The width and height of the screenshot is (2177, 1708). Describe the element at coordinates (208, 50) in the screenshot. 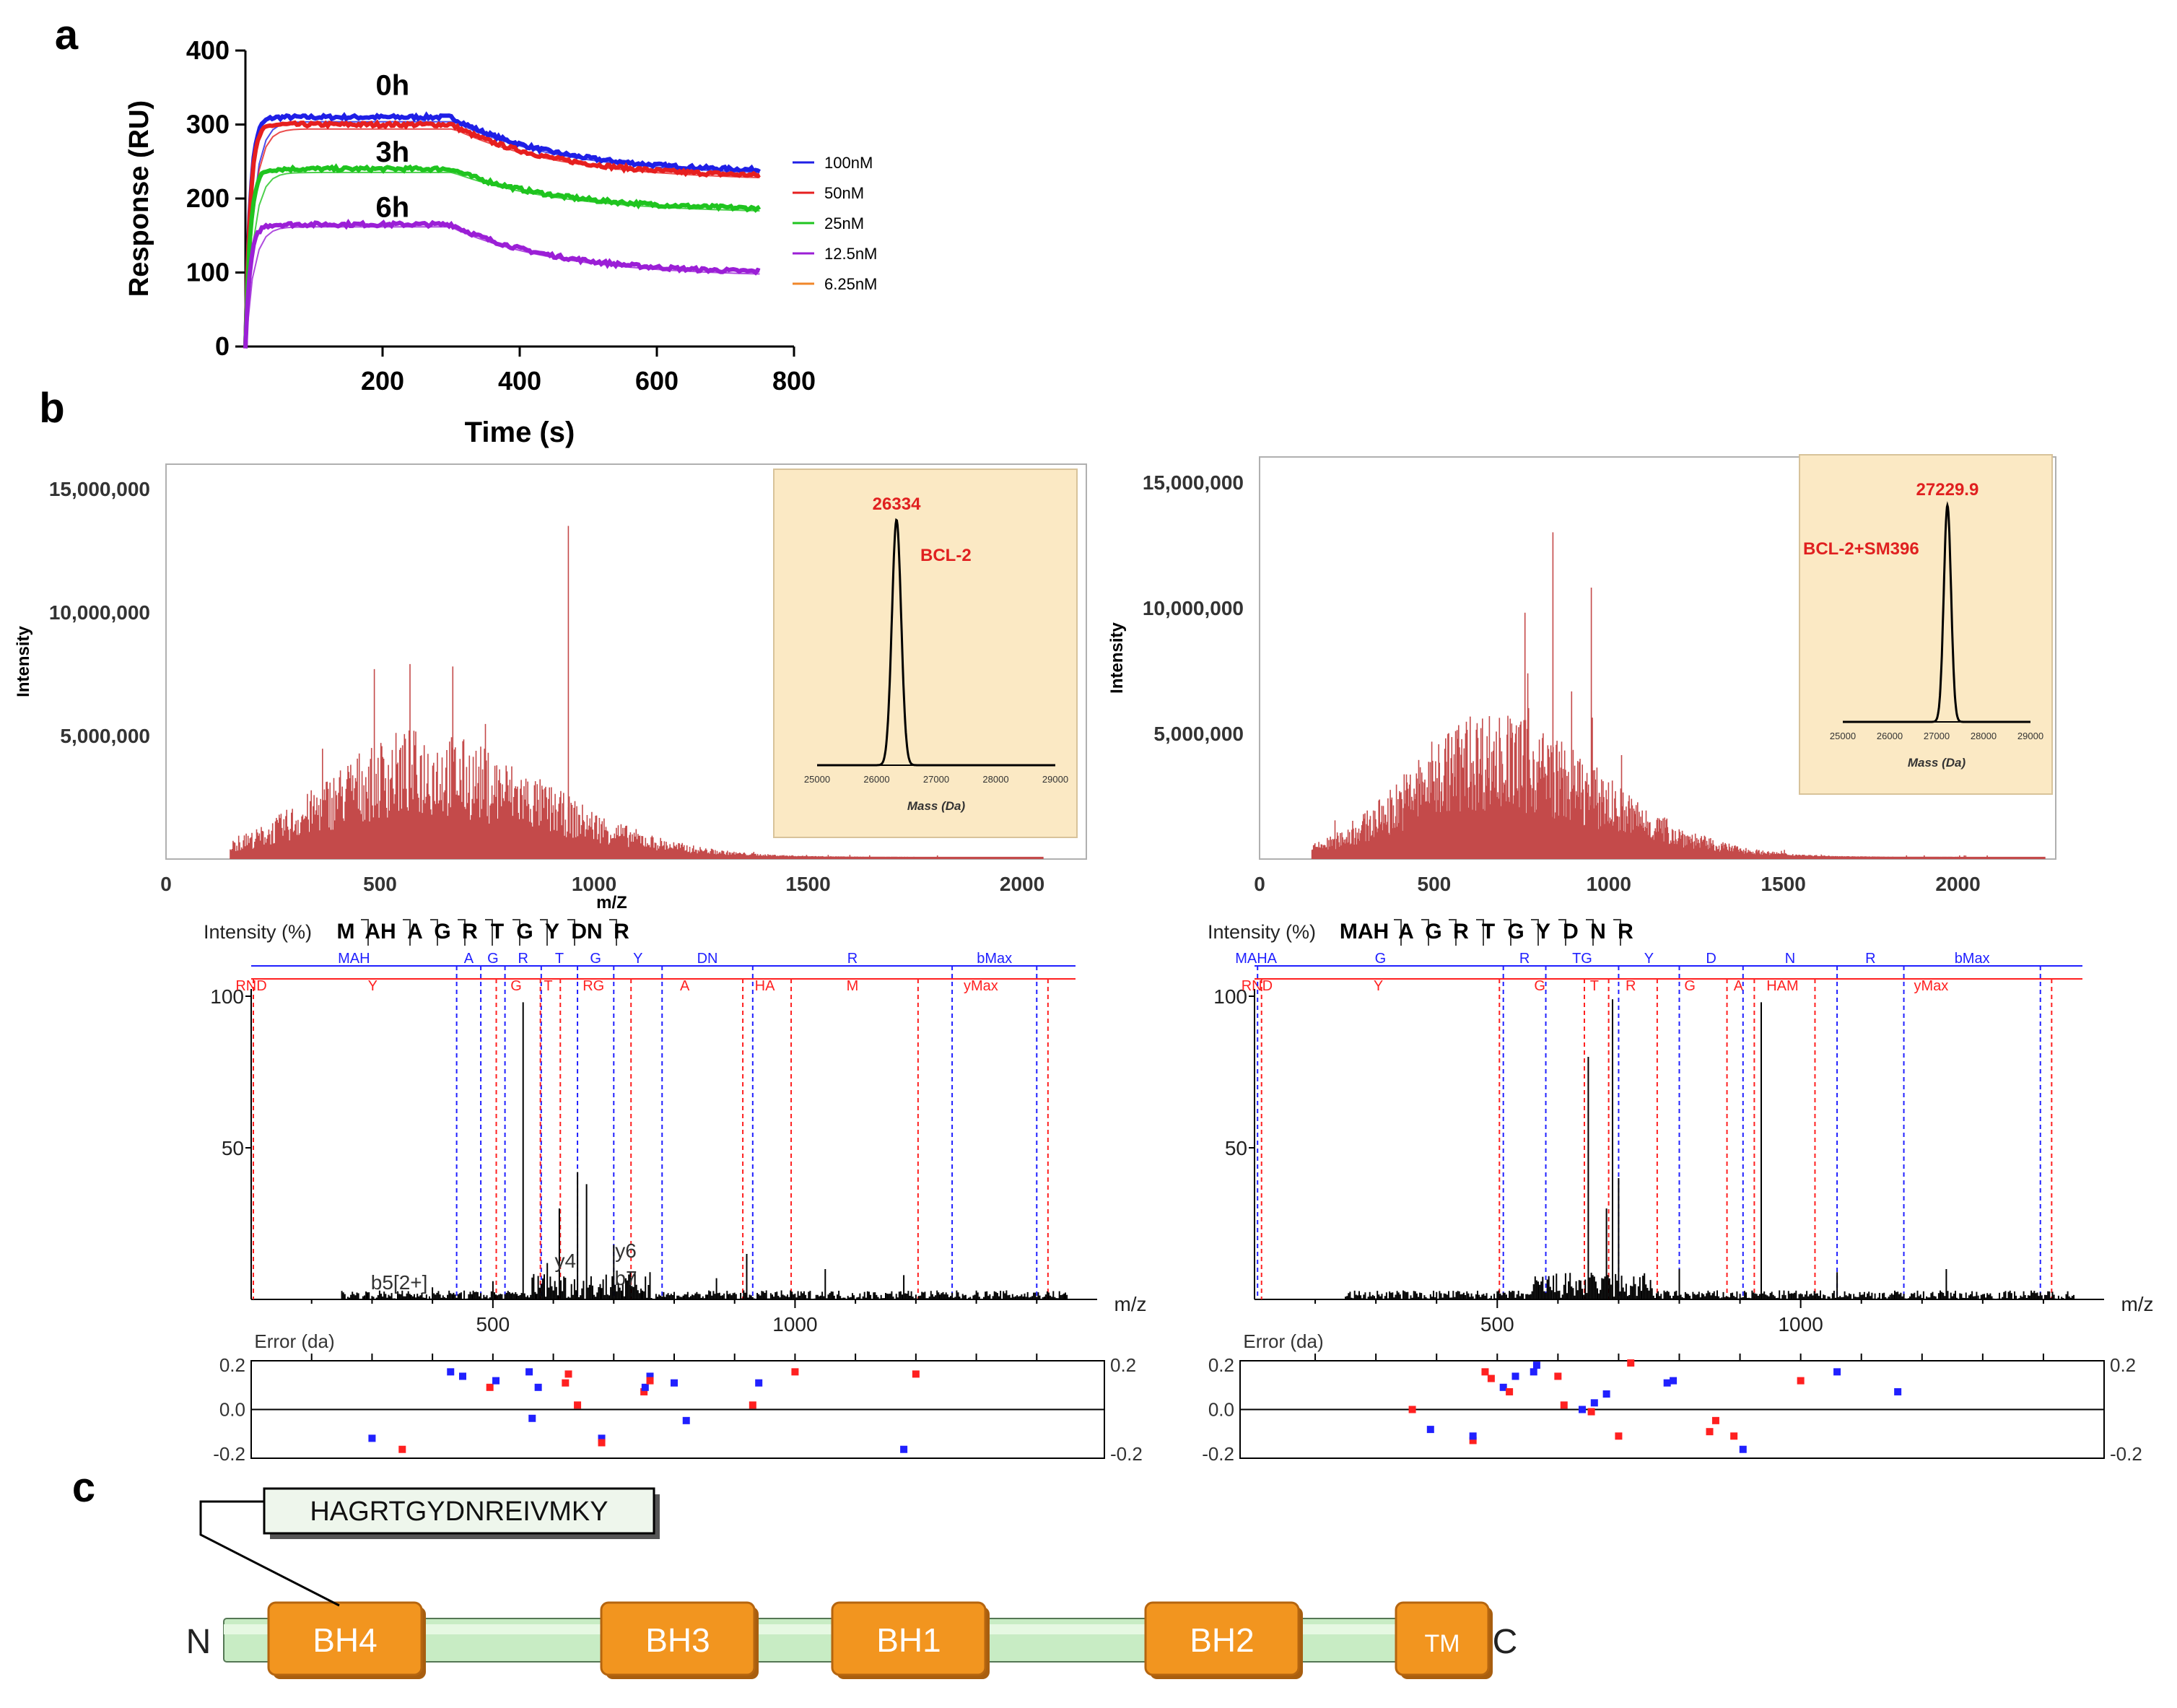

I see `y-tick-label: 400` at that location.